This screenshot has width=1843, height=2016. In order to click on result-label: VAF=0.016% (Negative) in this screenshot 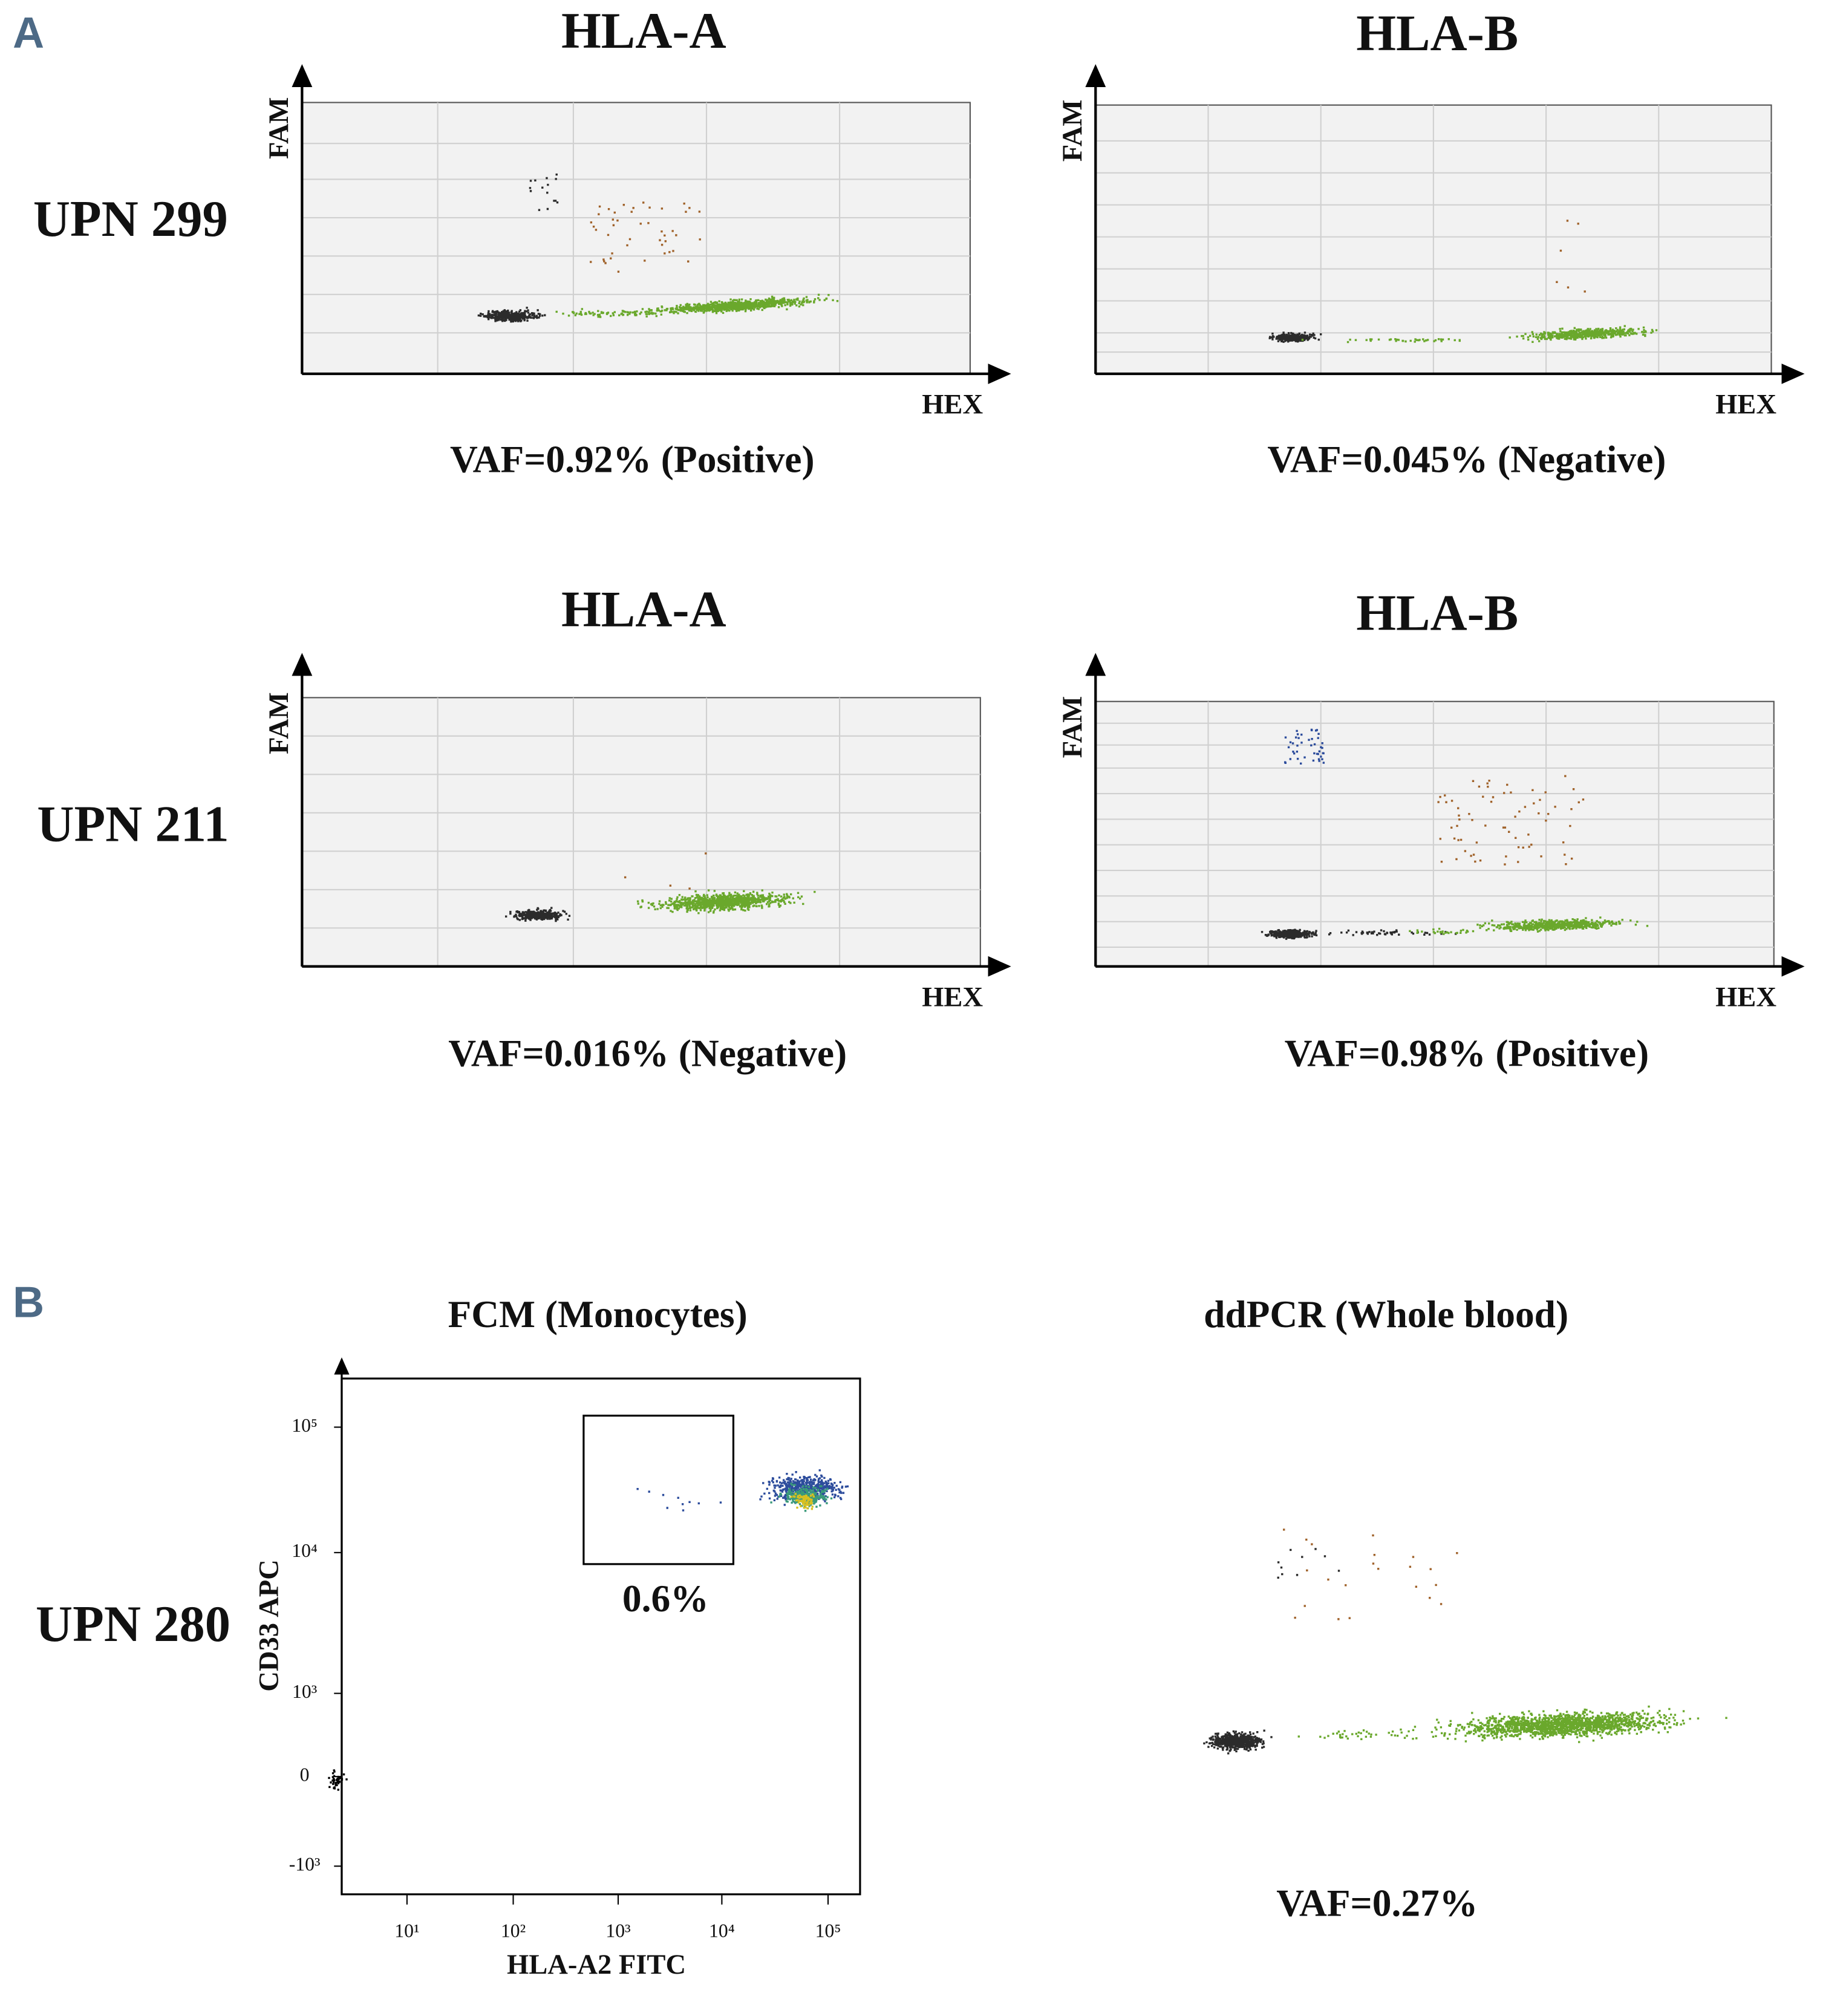, I will do `click(647, 1053)`.